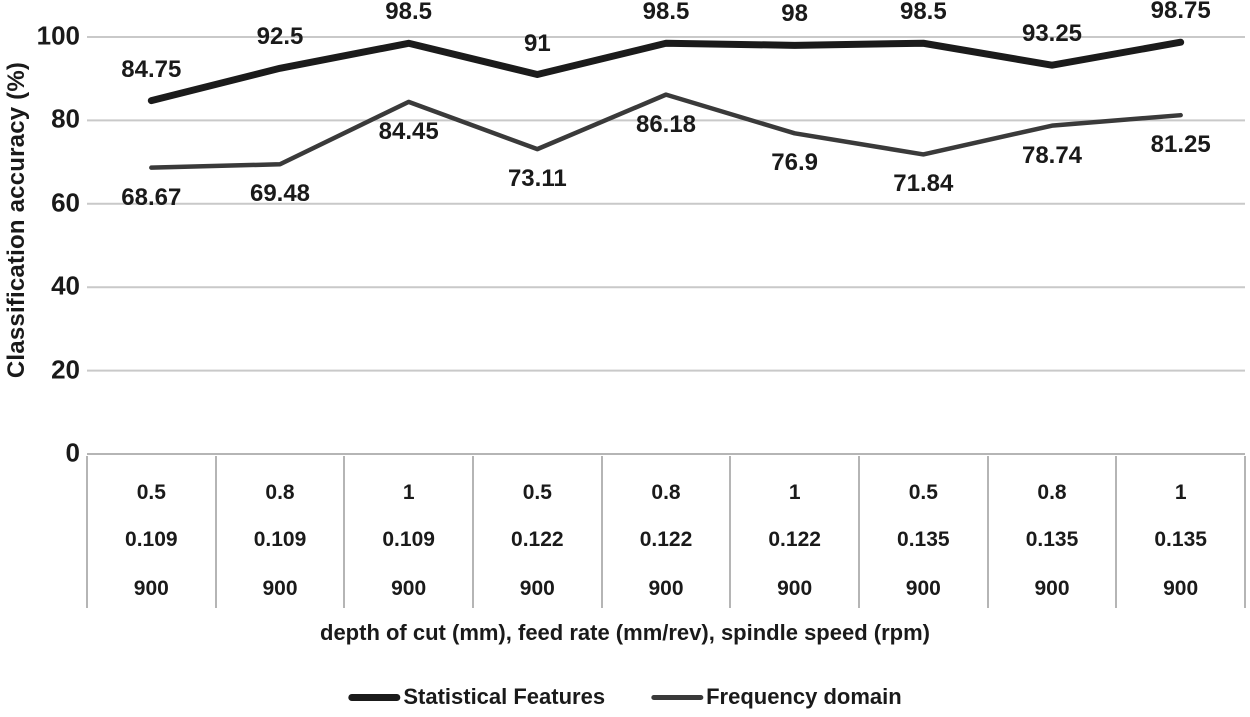 The image size is (1250, 717). Describe the element at coordinates (666, 492) in the screenshot. I see `category-cell-row0-col4: 0.8` at that location.